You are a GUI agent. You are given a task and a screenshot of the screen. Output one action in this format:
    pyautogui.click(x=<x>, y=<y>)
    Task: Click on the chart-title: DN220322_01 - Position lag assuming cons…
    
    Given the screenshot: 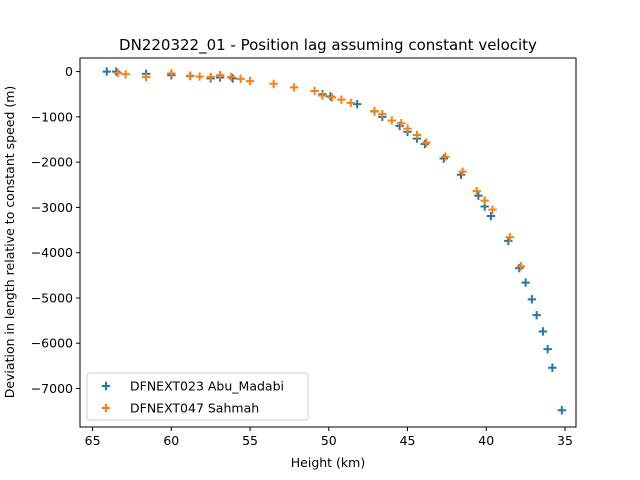 What is the action you would take?
    pyautogui.click(x=328, y=45)
    